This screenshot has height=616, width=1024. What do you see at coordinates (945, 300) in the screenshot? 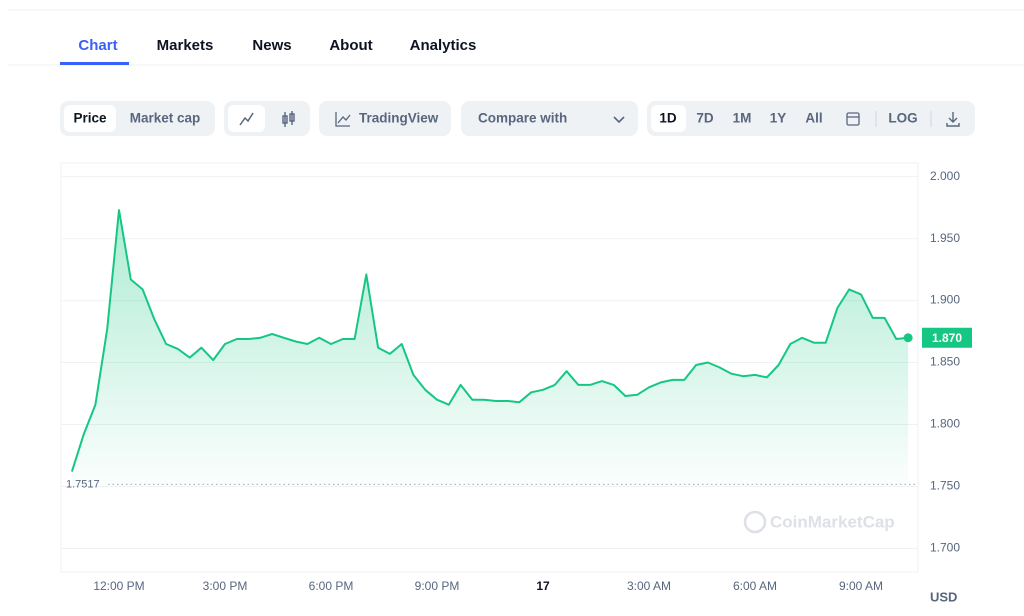
I see `y-tick-label: 1.900` at bounding box center [945, 300].